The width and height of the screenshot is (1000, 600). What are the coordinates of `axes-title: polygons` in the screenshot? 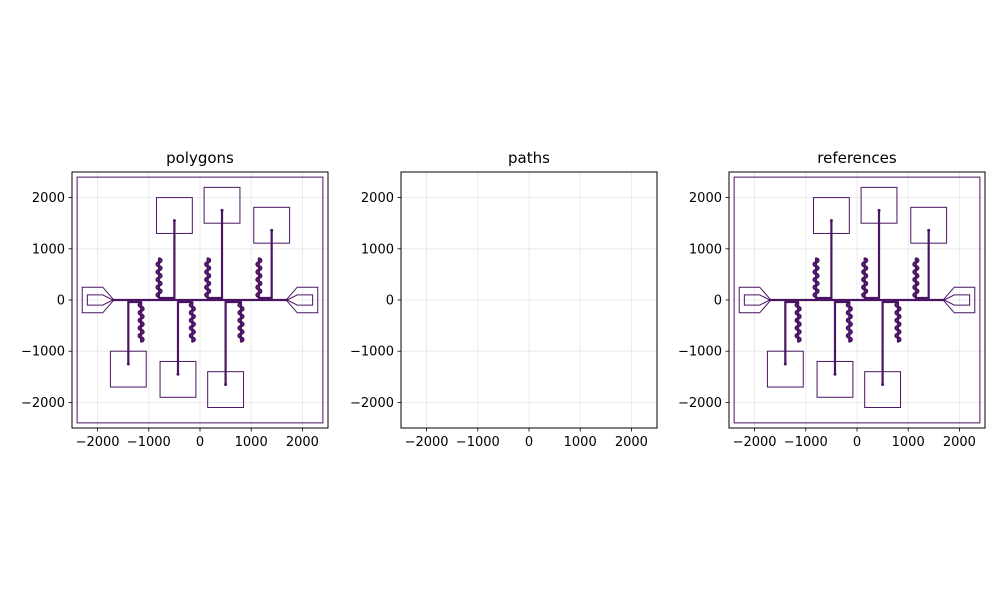 It's located at (200, 158).